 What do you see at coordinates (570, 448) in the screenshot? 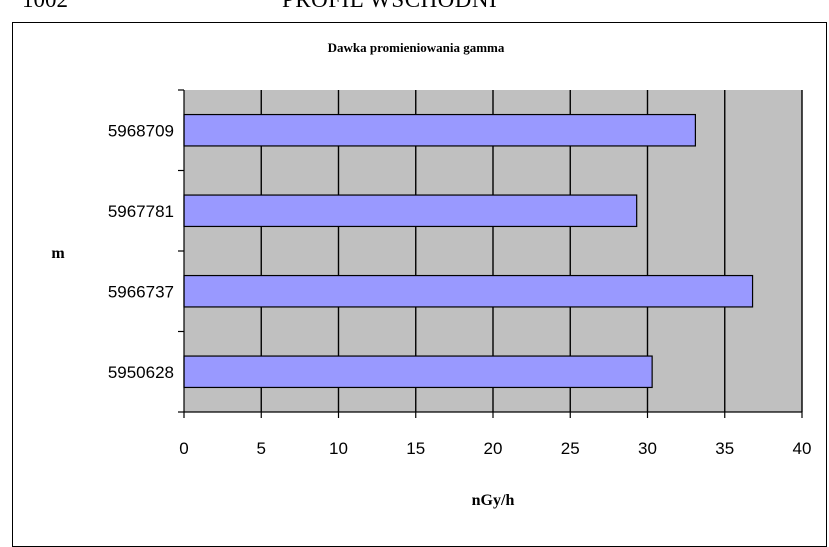
I see `x-tick-label-25: 25` at bounding box center [570, 448].